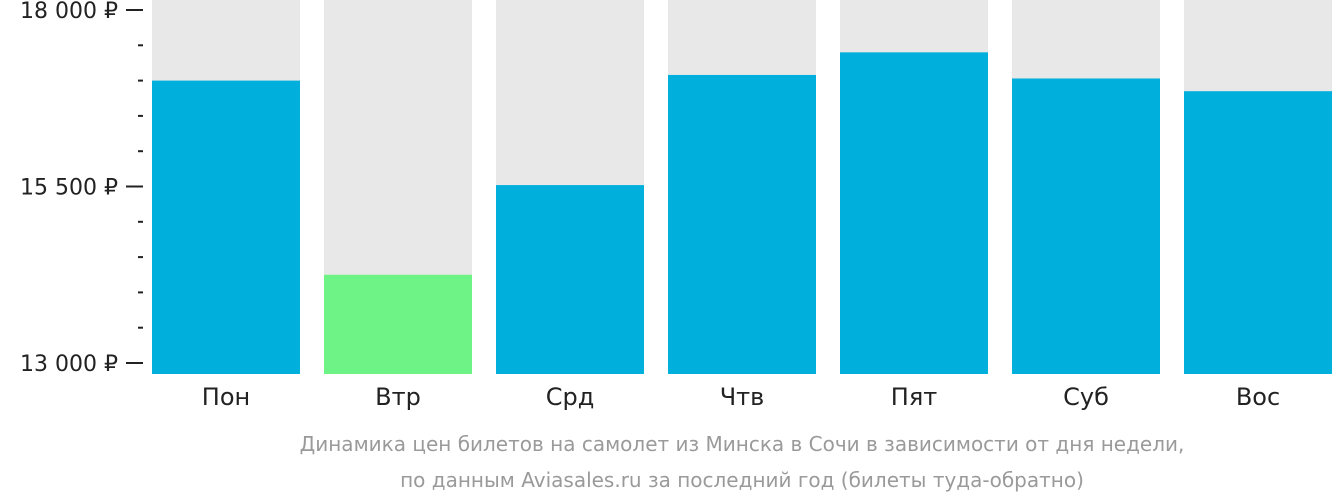  I want to click on y-tick-label-0: 13 000 ₽, so click(69, 364).